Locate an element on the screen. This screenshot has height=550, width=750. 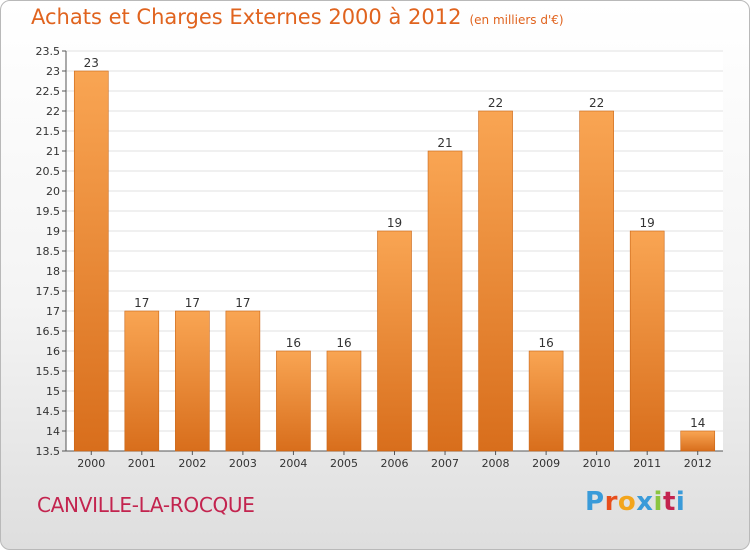
y-tick-label: 19.5 is located at coordinates (48, 211).